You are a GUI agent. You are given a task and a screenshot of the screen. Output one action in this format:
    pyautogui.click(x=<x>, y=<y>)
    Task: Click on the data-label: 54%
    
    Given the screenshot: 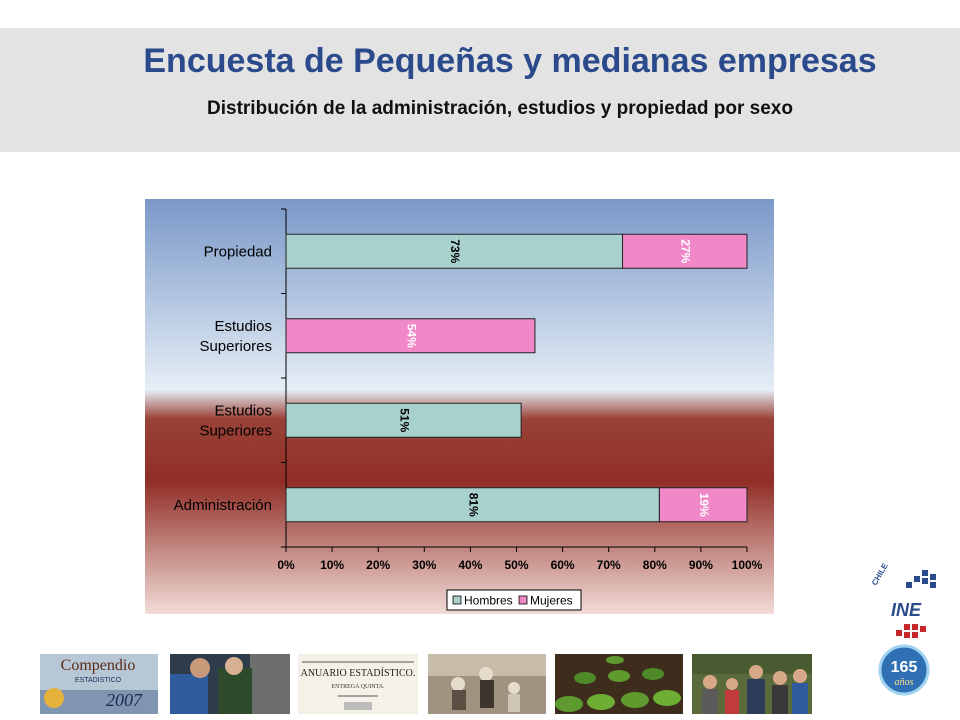 What is the action you would take?
    pyautogui.click(x=411, y=336)
    